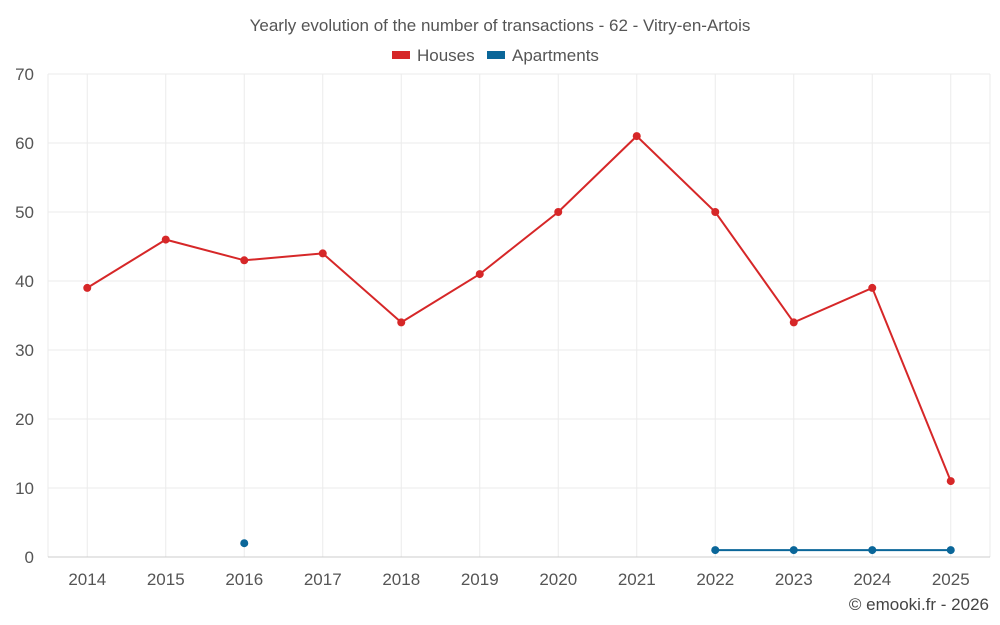  Describe the element at coordinates (323, 579) in the screenshot. I see `x-tick-label: 2017` at that location.